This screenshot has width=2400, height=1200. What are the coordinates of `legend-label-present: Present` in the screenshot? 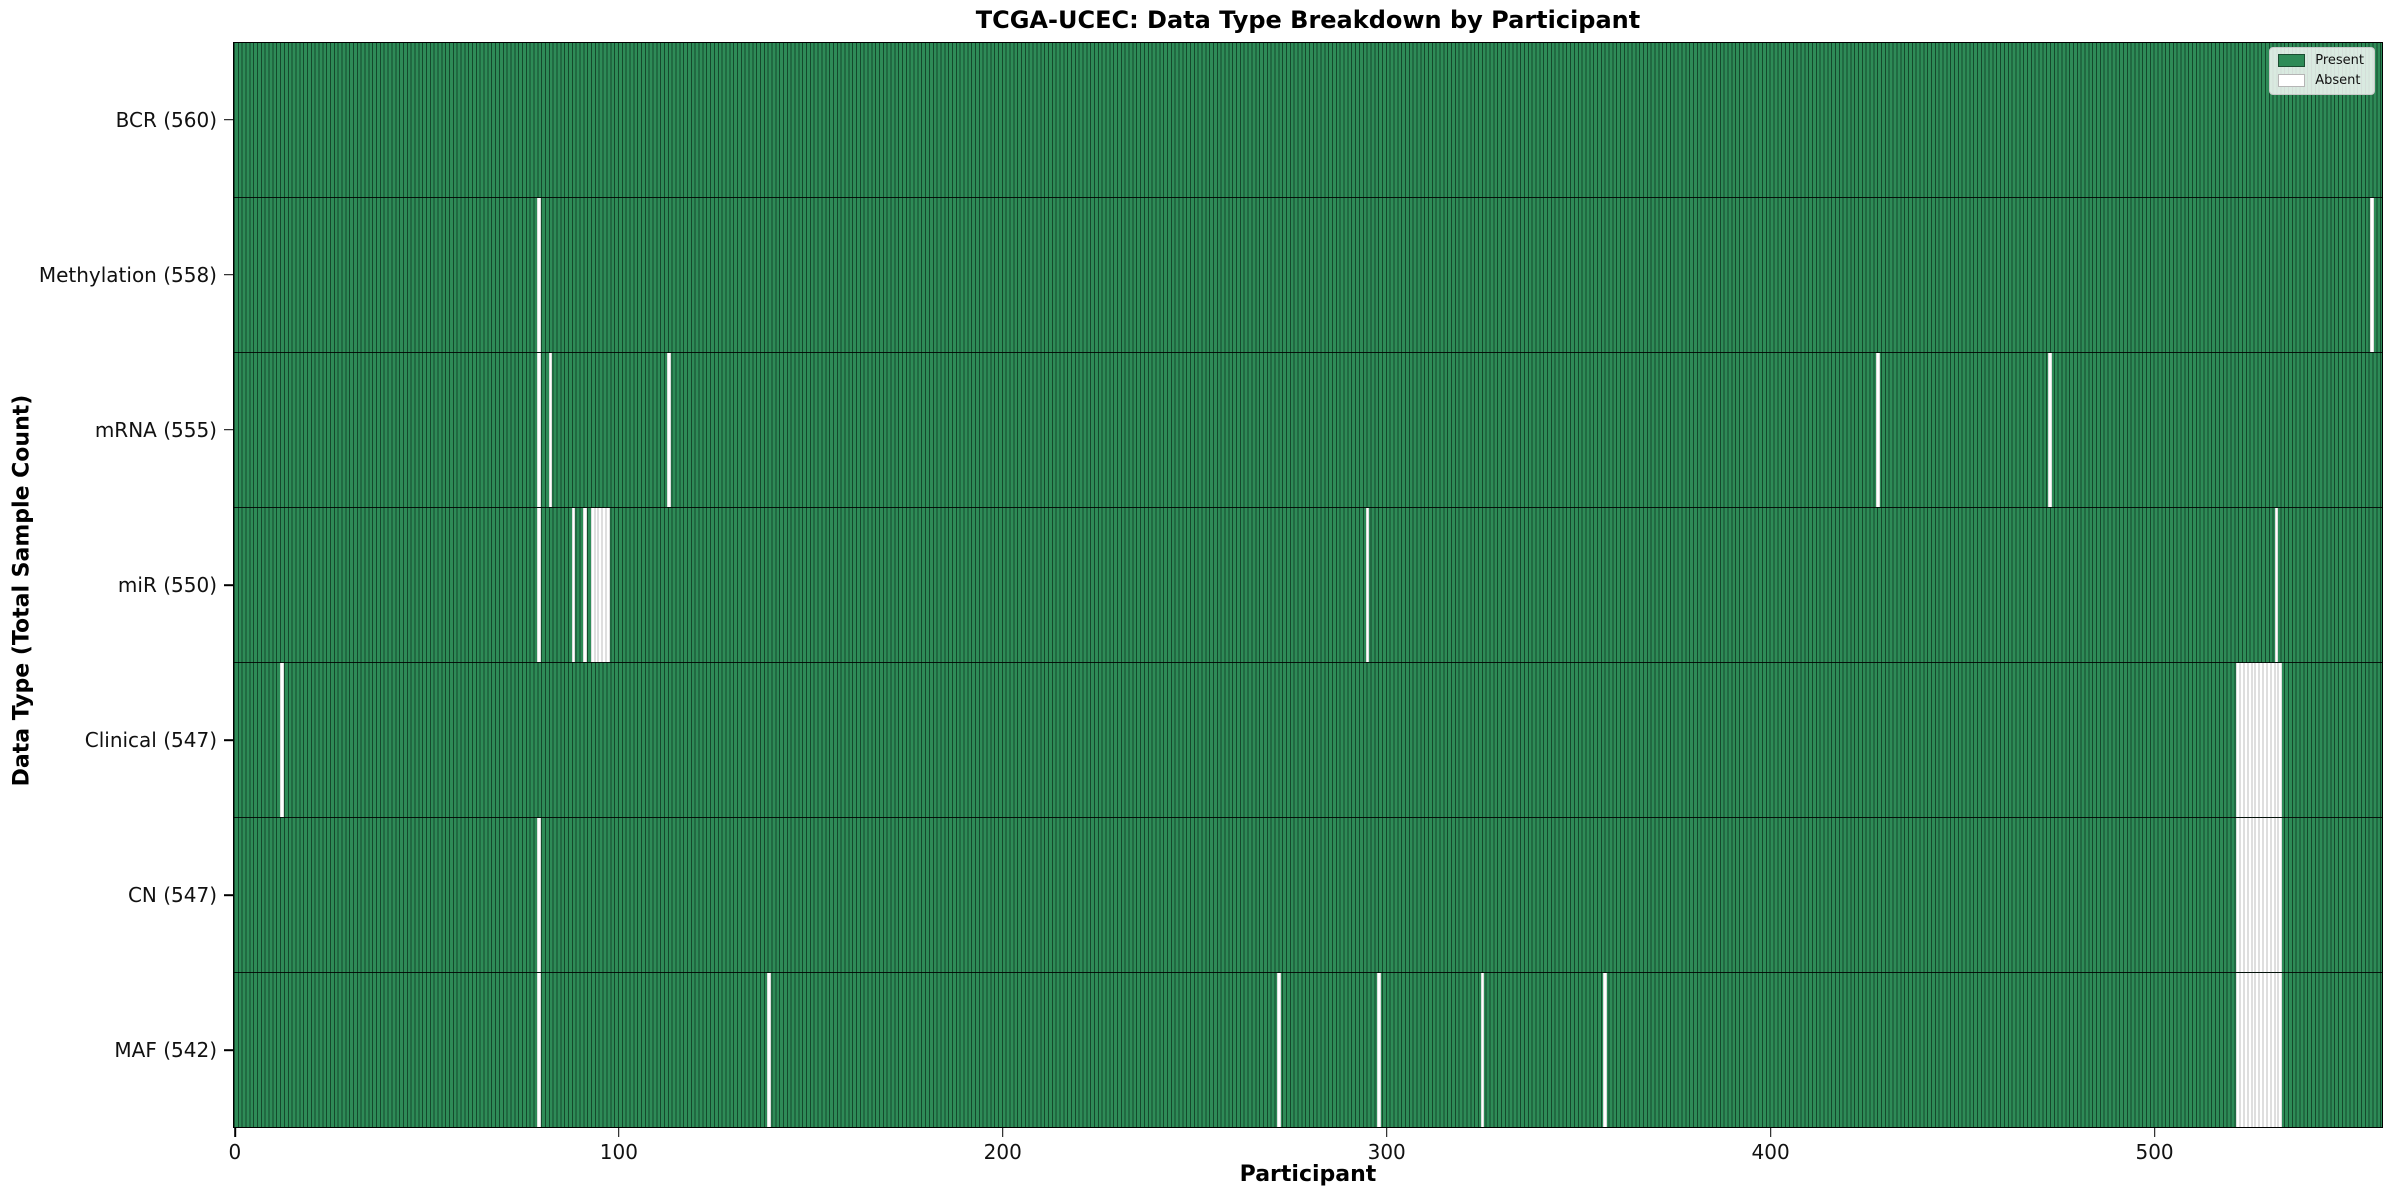 It's located at (2339, 60).